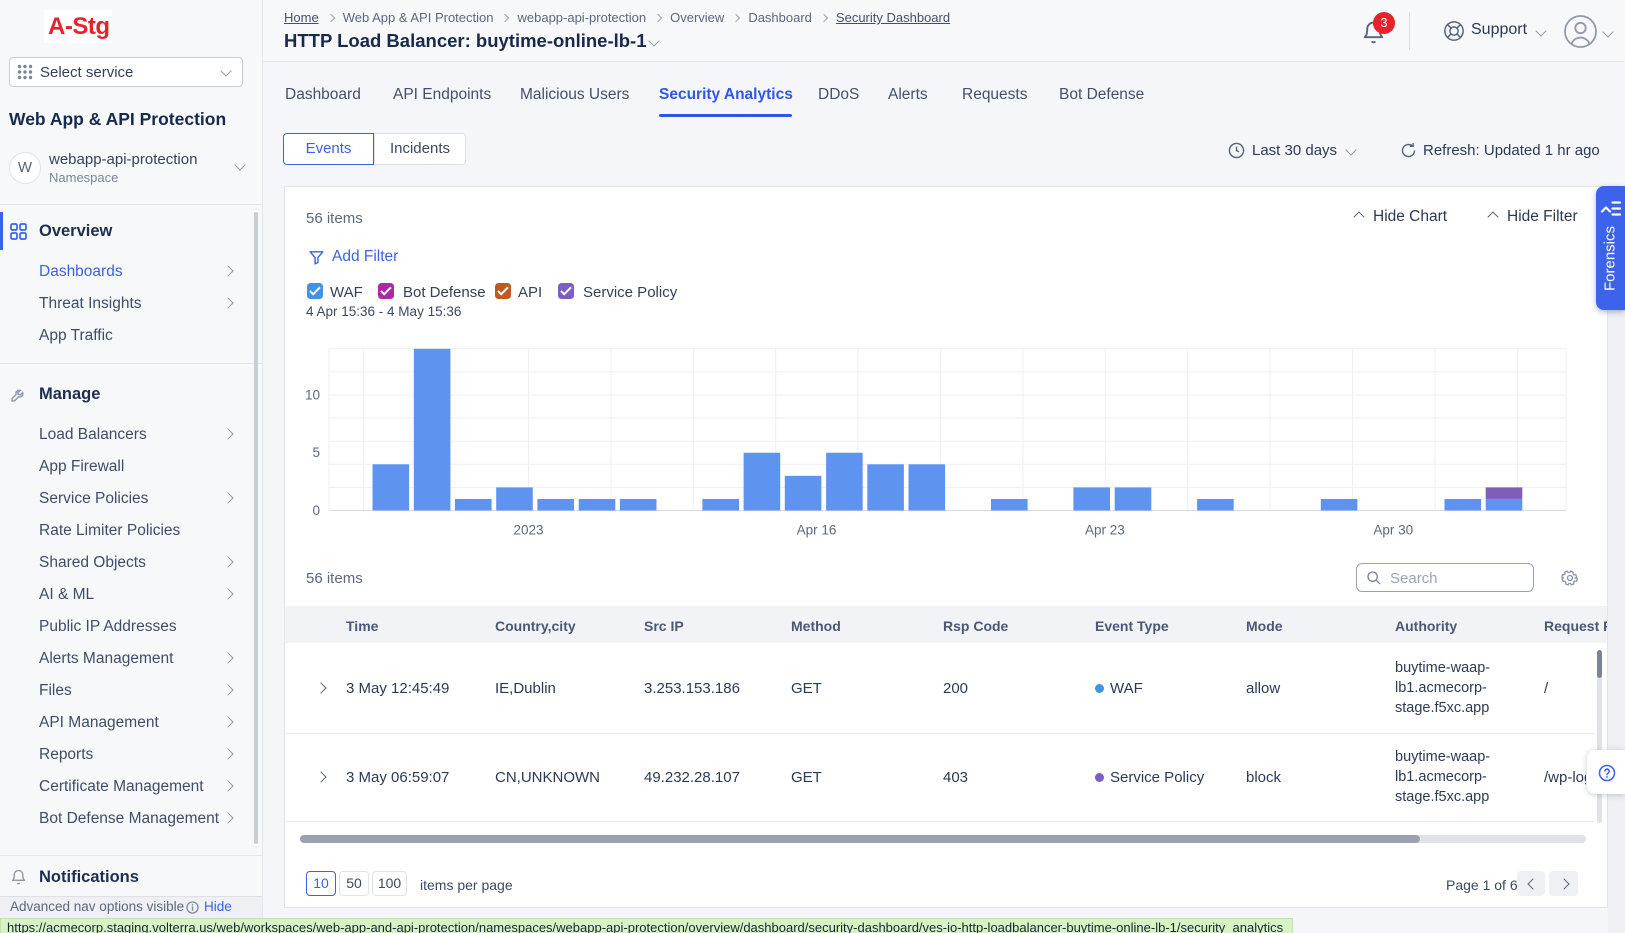 The image size is (1625, 933). I want to click on svg-text: Apr 16, so click(817, 530).